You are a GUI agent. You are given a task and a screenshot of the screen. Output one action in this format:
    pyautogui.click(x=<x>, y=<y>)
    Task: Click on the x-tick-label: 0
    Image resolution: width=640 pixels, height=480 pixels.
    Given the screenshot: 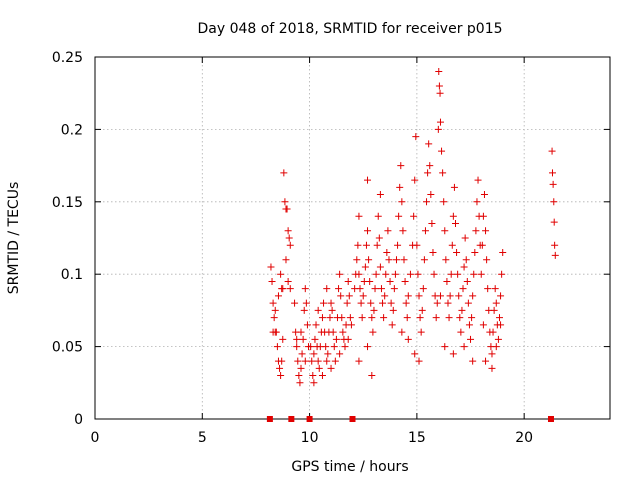 What is the action you would take?
    pyautogui.click(x=95, y=438)
    